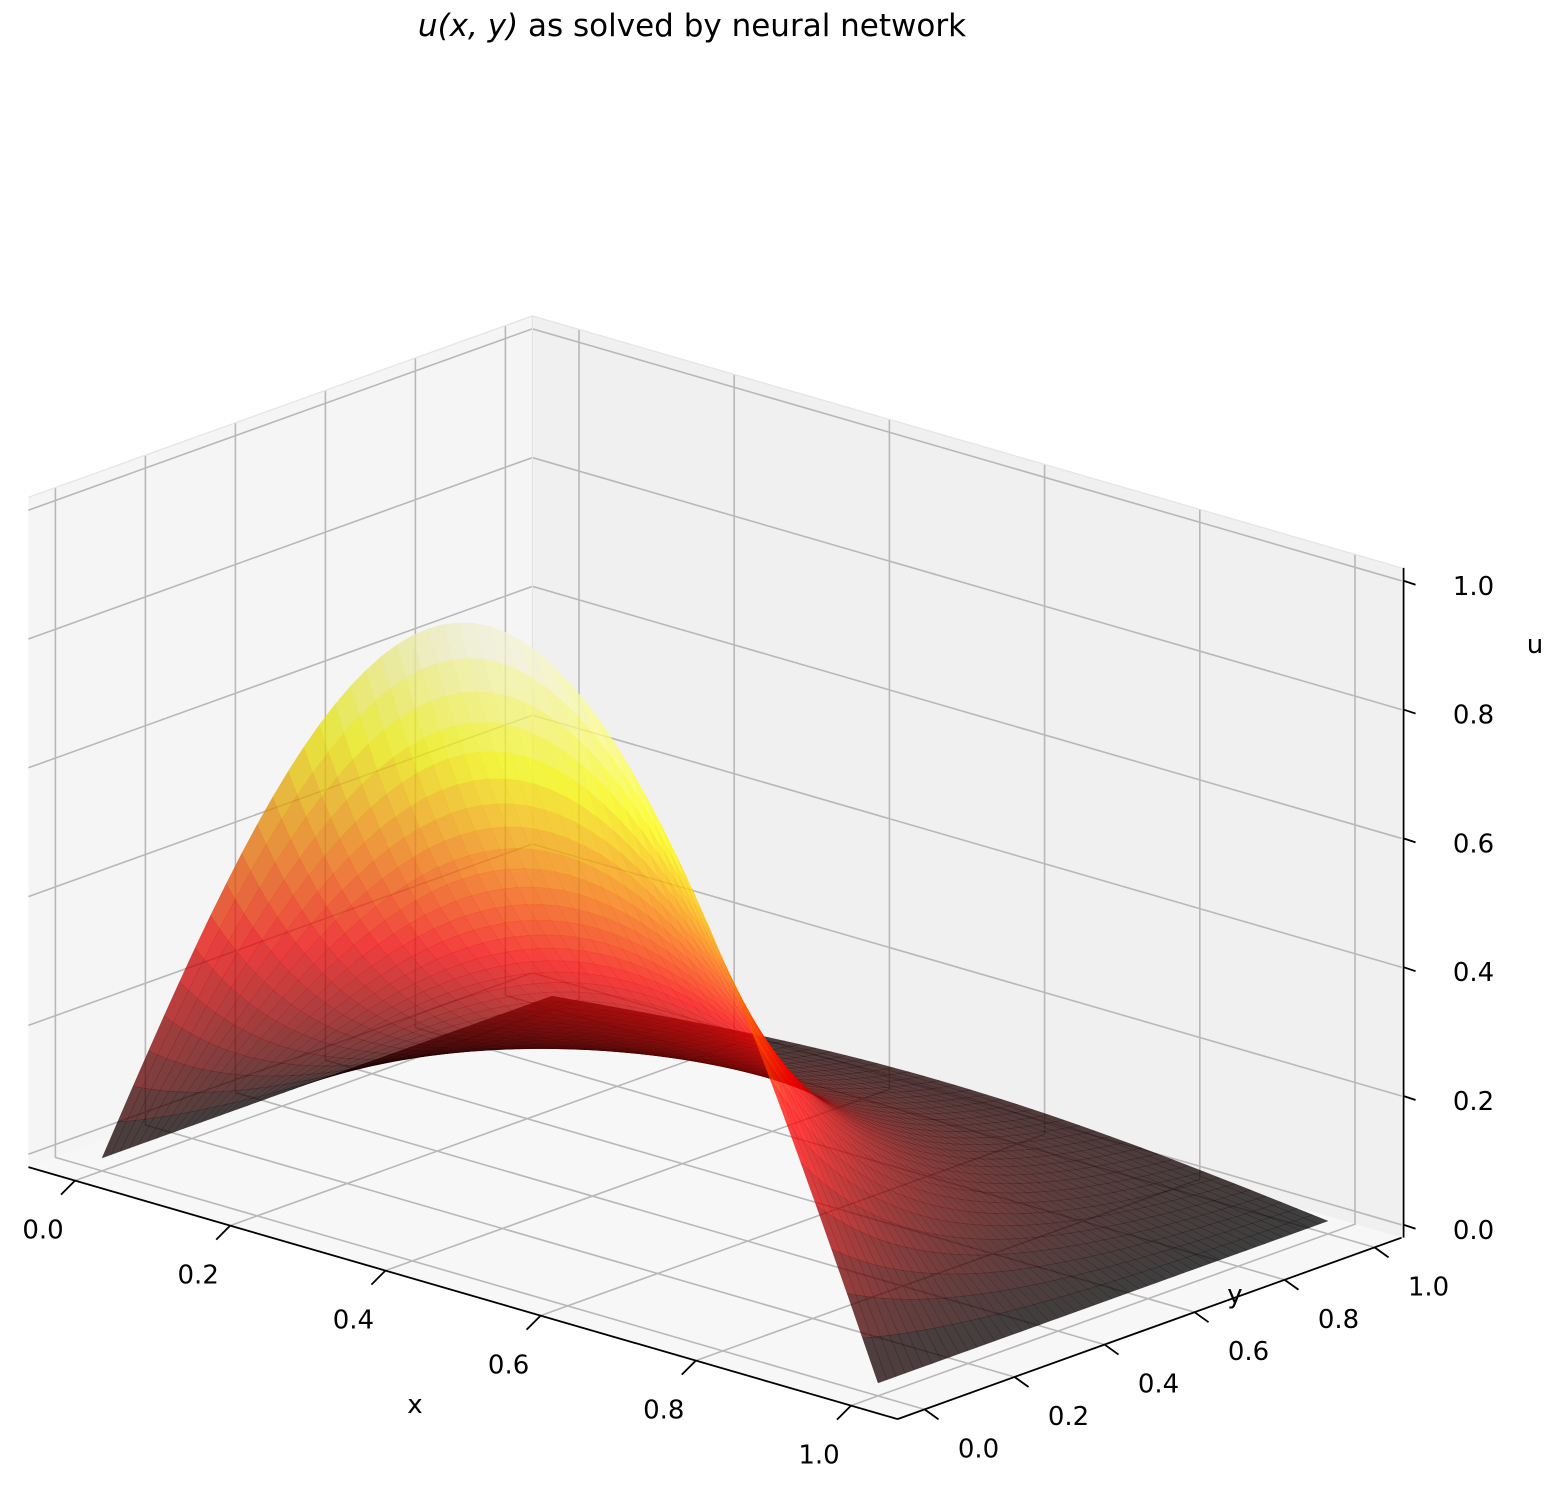 The width and height of the screenshot is (1561, 1505). I want to click on x-tick-label: 0.8, so click(663, 1411).